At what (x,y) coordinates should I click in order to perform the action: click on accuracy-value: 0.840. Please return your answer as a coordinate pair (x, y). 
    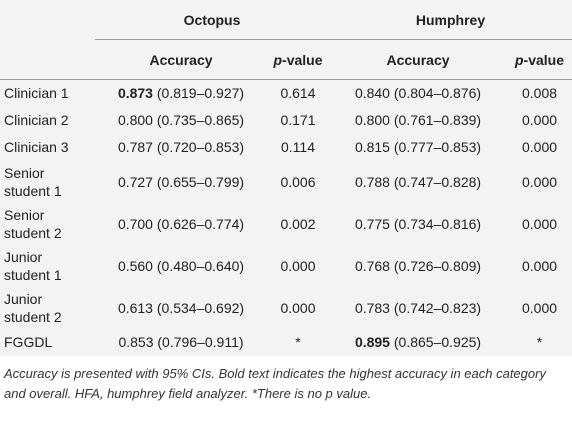
    Looking at the image, I should click on (372, 93).